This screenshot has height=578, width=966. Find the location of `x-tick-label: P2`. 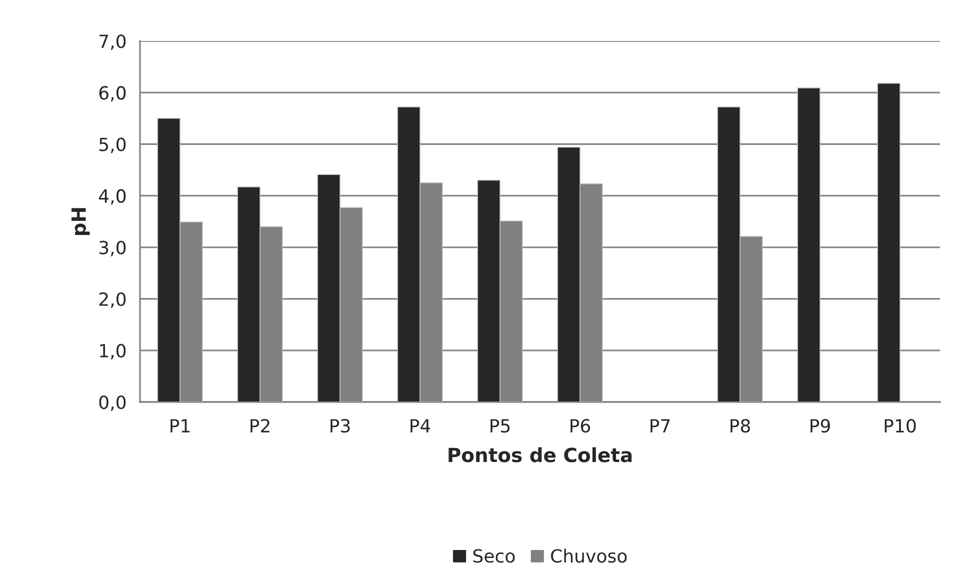

x-tick-label: P2 is located at coordinates (260, 425).